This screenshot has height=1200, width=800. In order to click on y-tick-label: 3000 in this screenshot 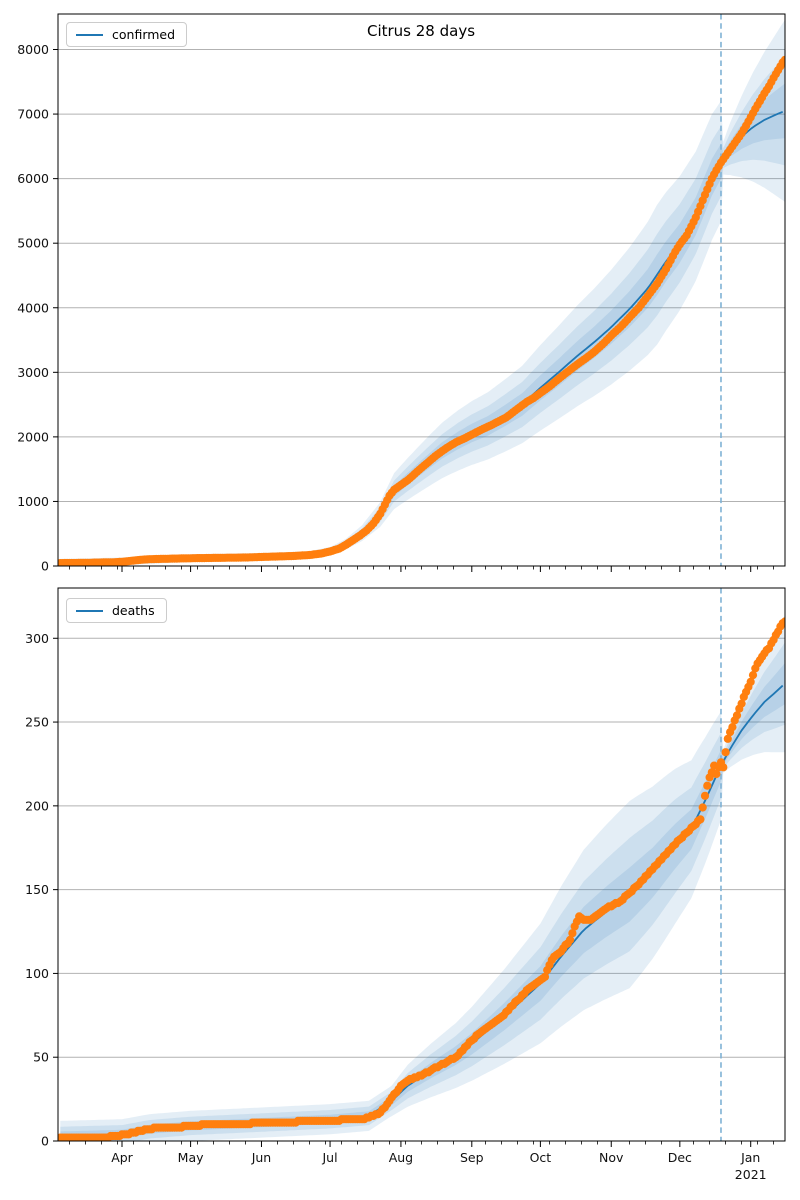, I will do `click(33, 372)`.